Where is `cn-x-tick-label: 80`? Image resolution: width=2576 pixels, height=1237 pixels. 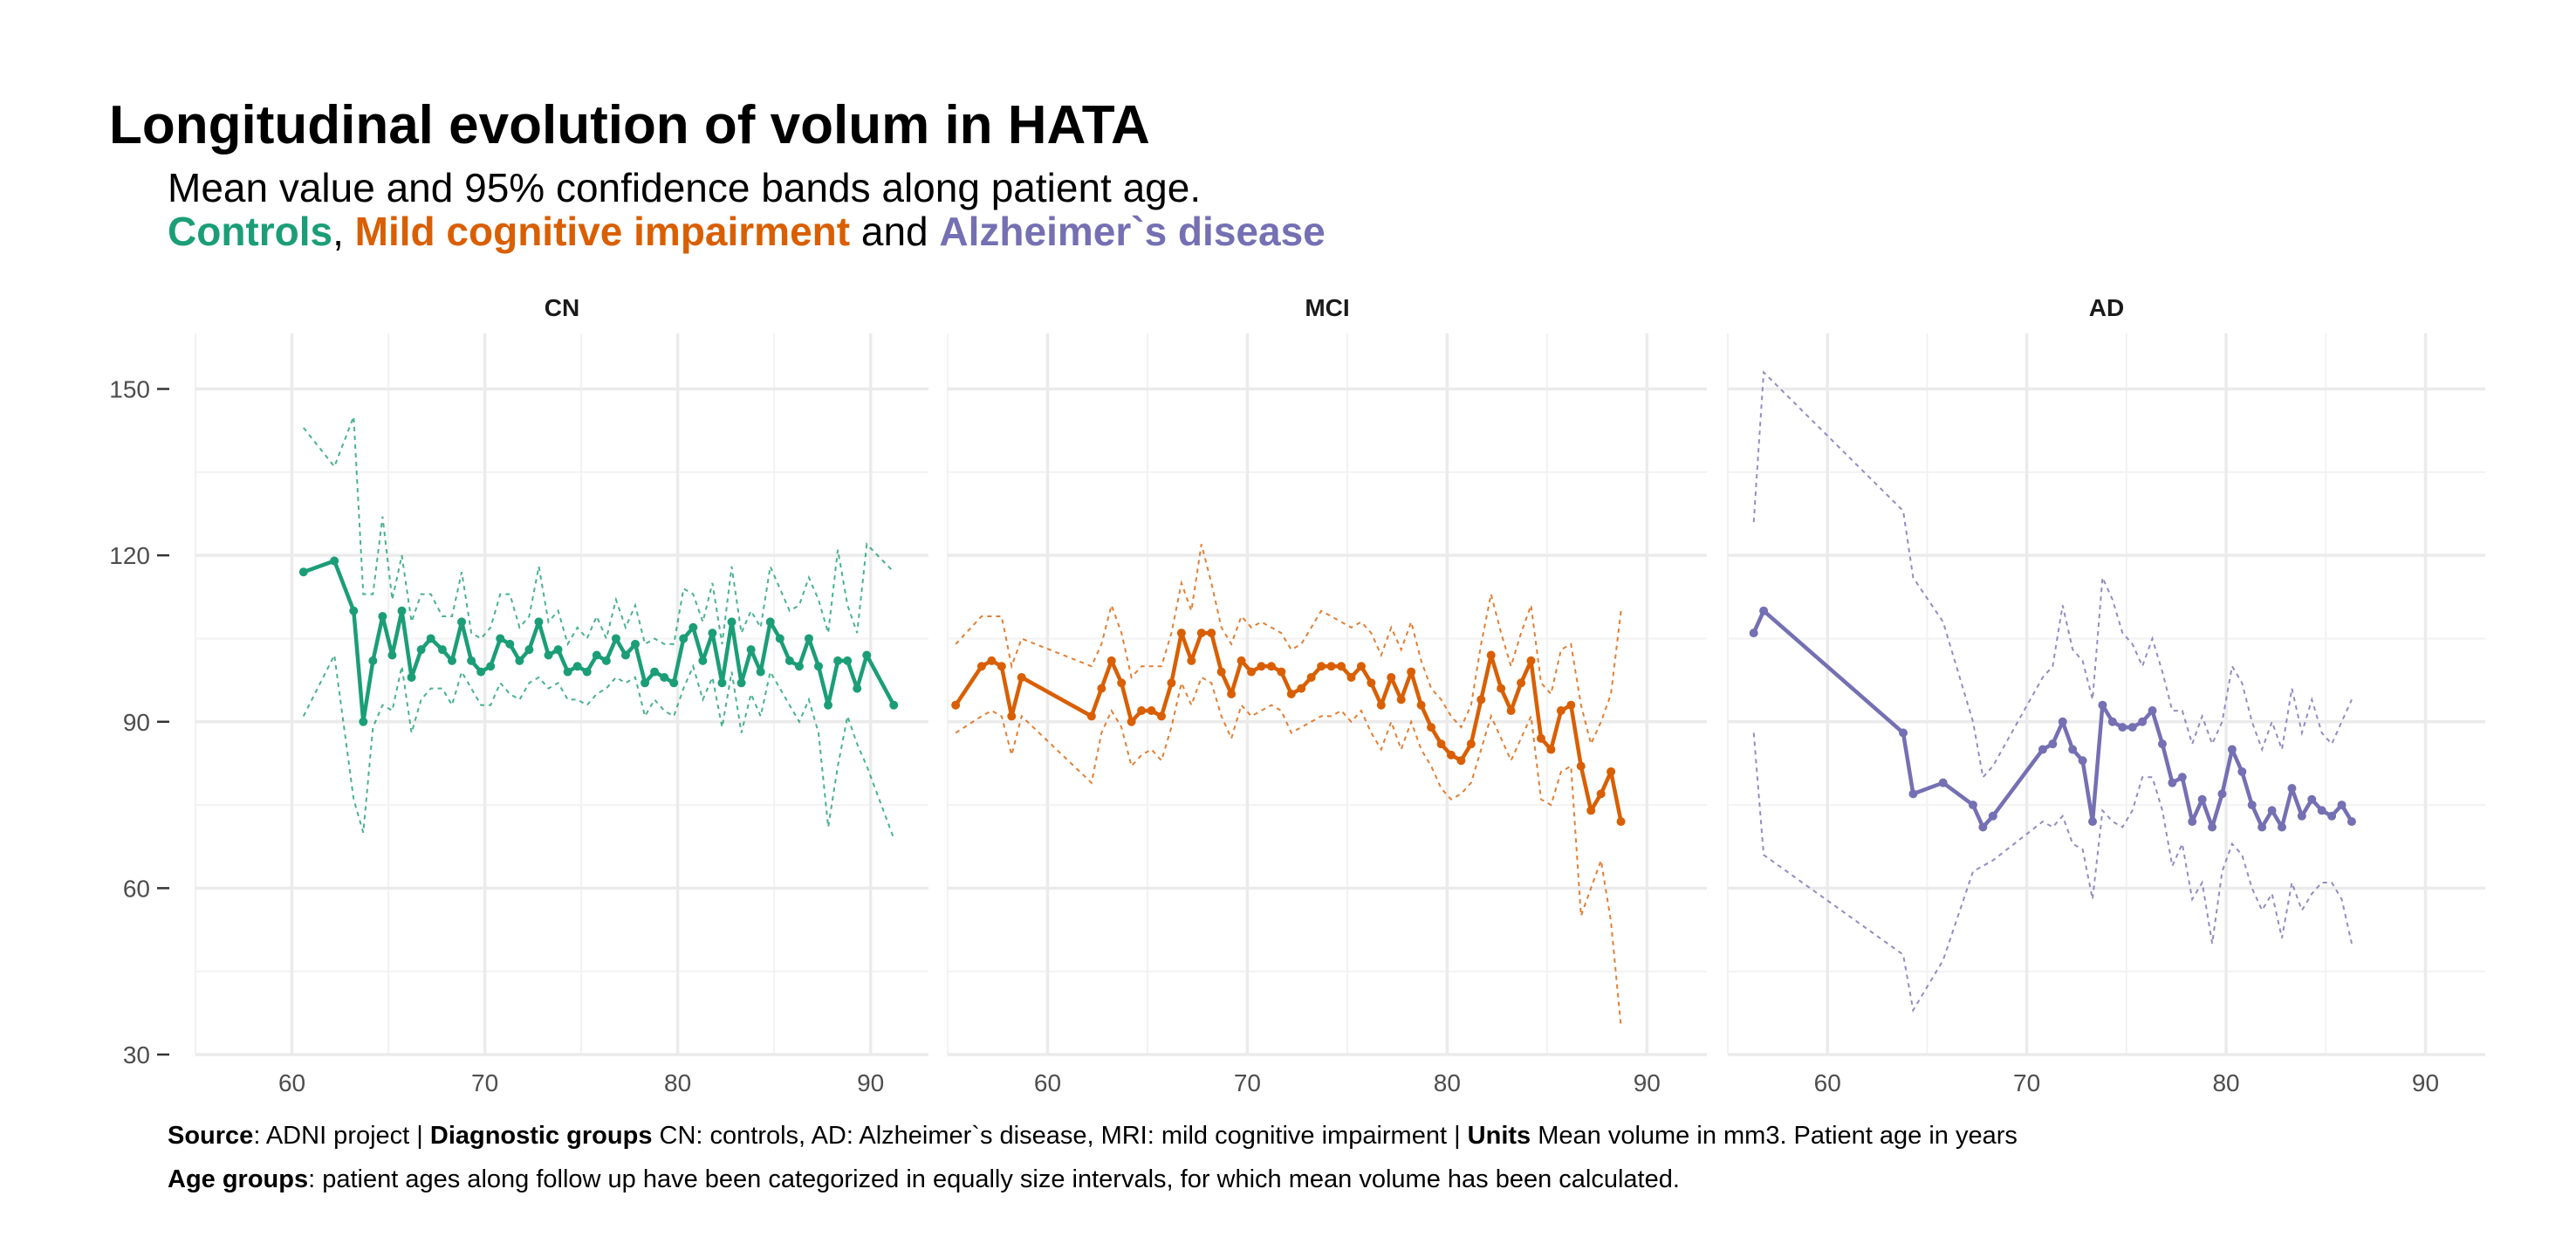 cn-x-tick-label: 80 is located at coordinates (678, 1082).